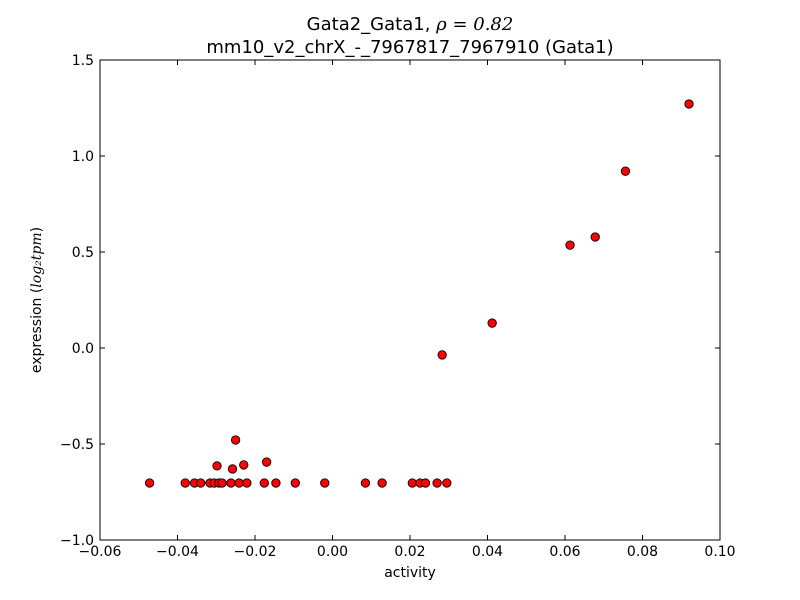 The image size is (800, 600). Describe the element at coordinates (719, 552) in the screenshot. I see `x-tick-label: 0.10` at that location.